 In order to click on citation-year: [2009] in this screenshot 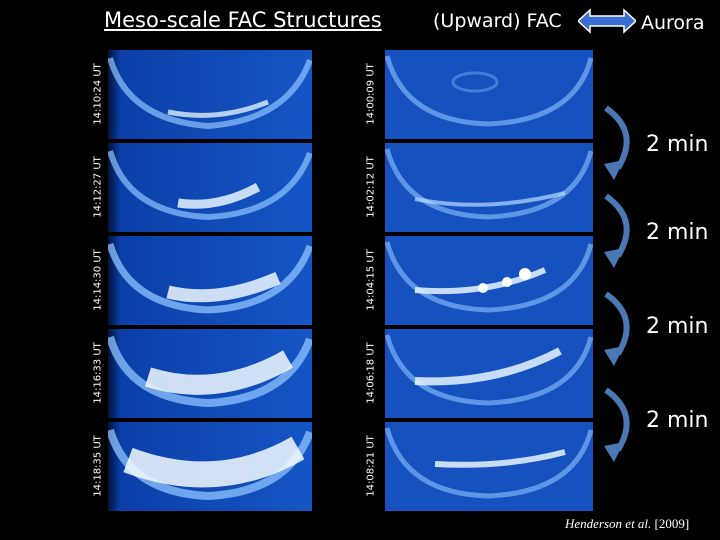, I will do `click(672, 523)`.